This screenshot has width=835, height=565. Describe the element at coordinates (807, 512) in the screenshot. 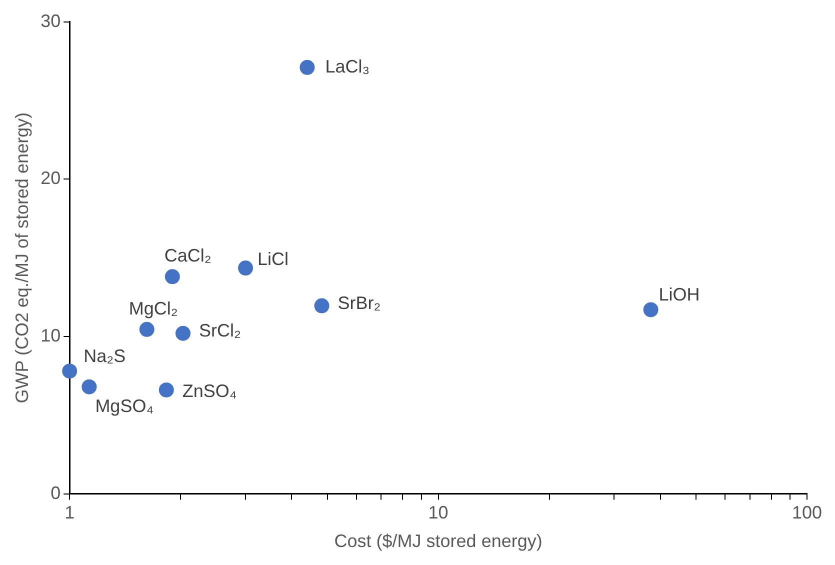

I see `x-tick-label: 100` at that location.